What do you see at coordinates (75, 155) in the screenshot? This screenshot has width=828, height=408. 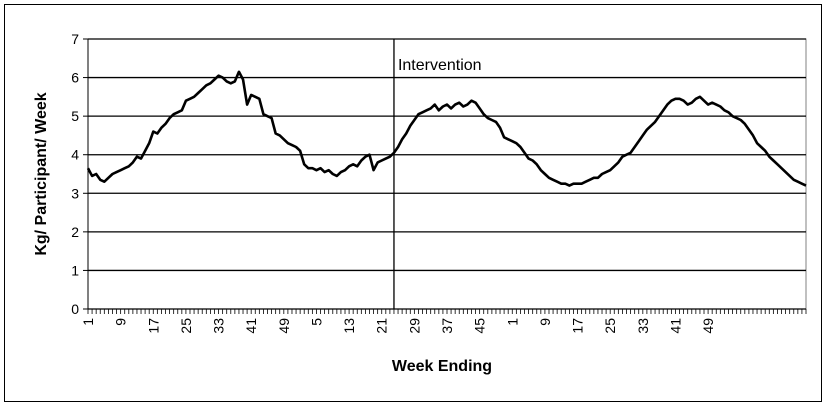 I see `y-tick-label: 4` at bounding box center [75, 155].